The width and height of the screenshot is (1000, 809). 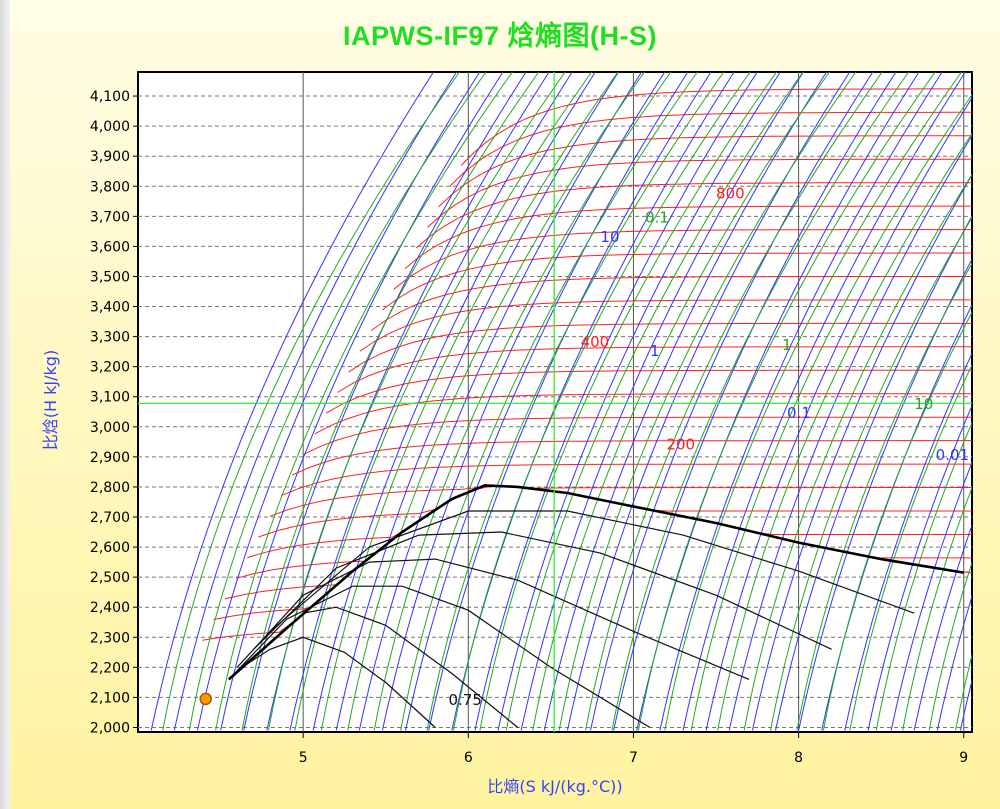 I want to click on y-tick-label: 2,500, so click(x=110, y=578).